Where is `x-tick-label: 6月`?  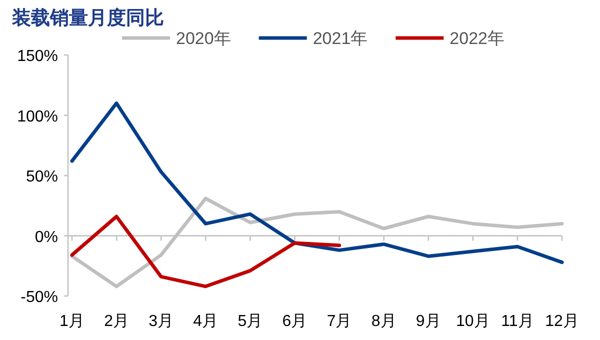
x-tick-label: 6月 is located at coordinates (295, 321).